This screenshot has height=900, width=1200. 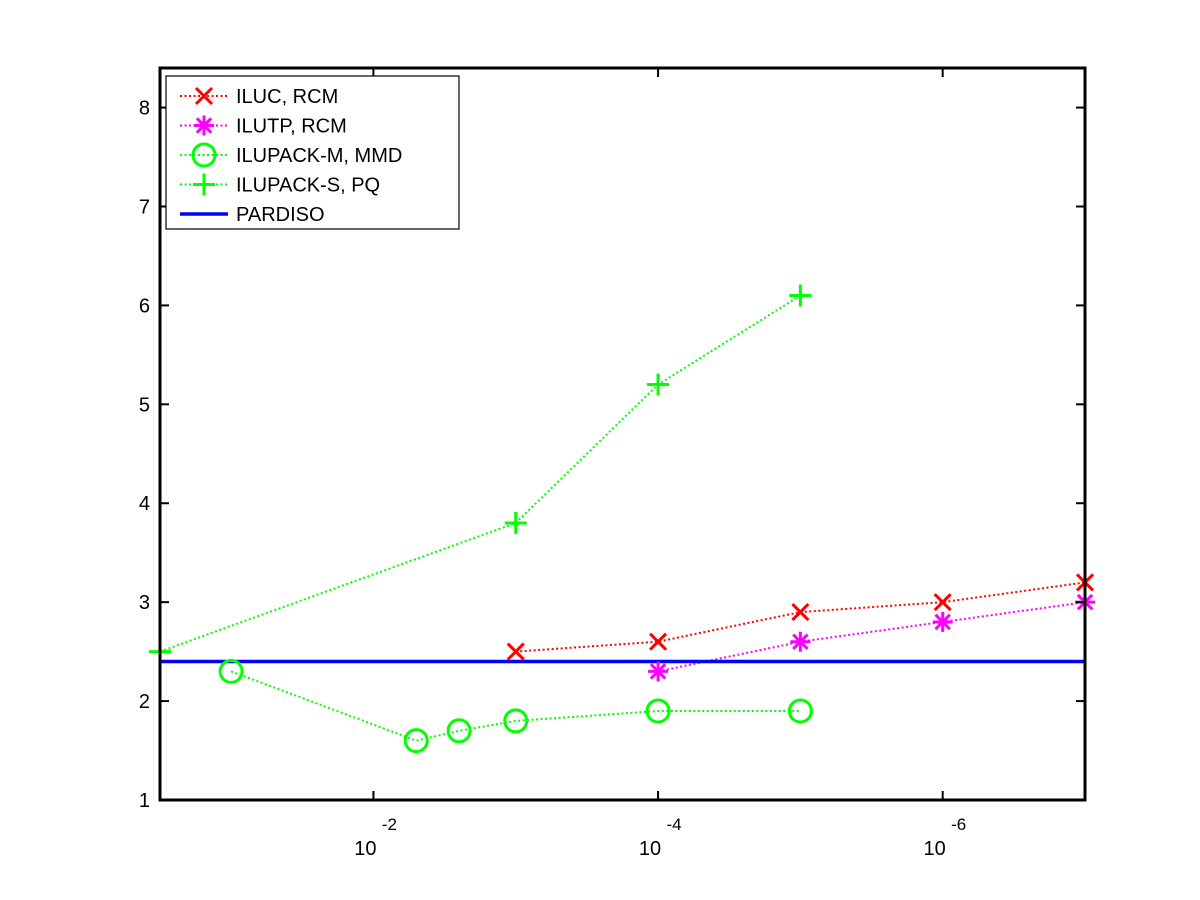 What do you see at coordinates (144, 405) in the screenshot?
I see `y-tick-label: 5` at bounding box center [144, 405].